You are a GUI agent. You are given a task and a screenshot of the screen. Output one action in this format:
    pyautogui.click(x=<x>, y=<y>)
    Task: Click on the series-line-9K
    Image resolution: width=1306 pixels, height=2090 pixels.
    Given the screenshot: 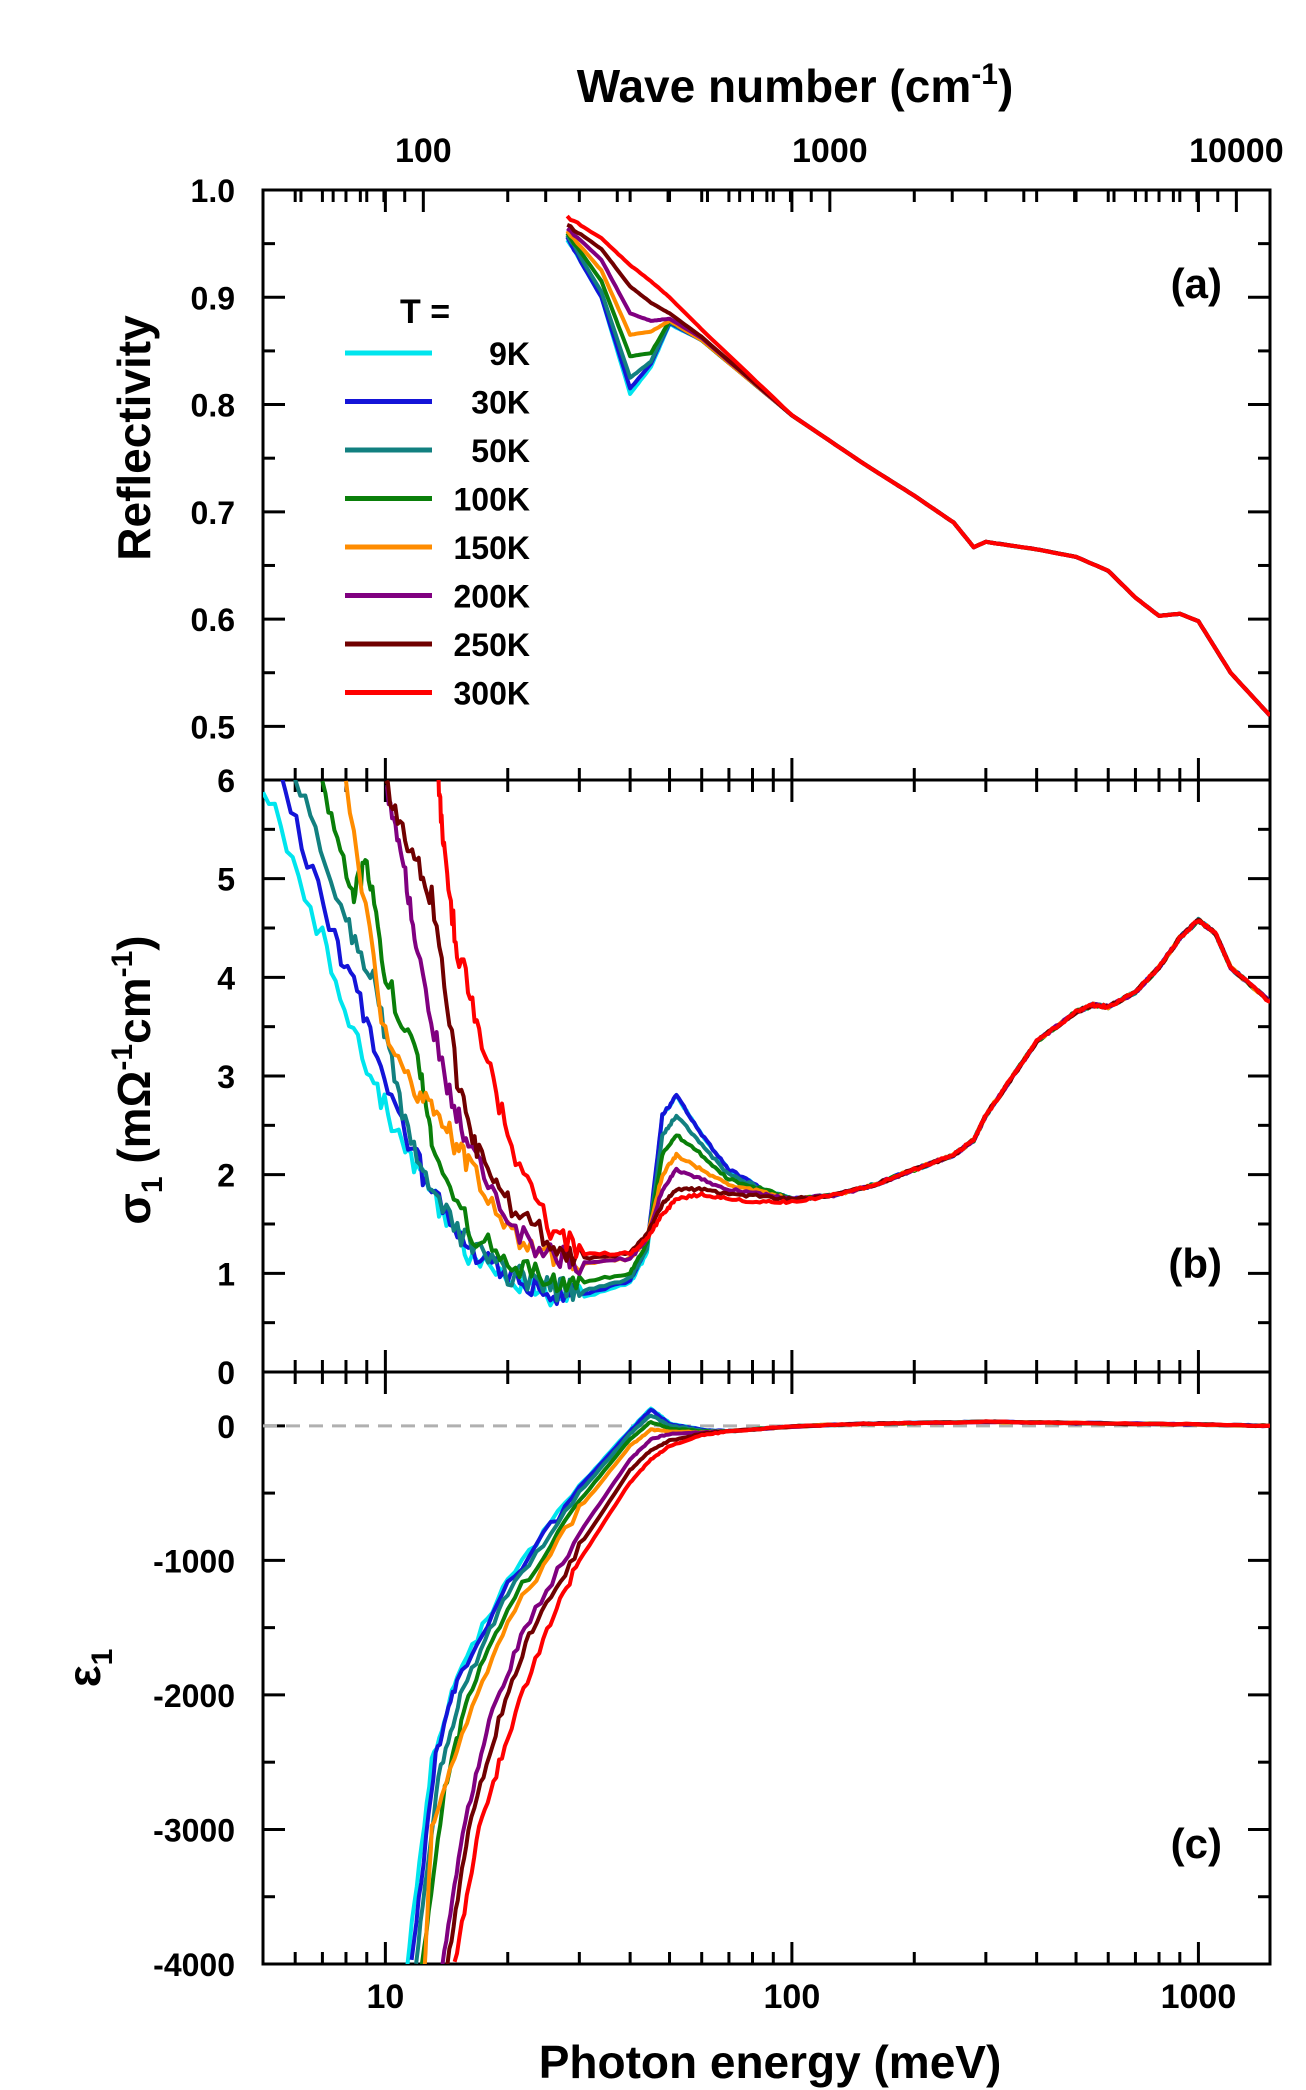 What is the action you would take?
    pyautogui.click(x=917, y=477)
    